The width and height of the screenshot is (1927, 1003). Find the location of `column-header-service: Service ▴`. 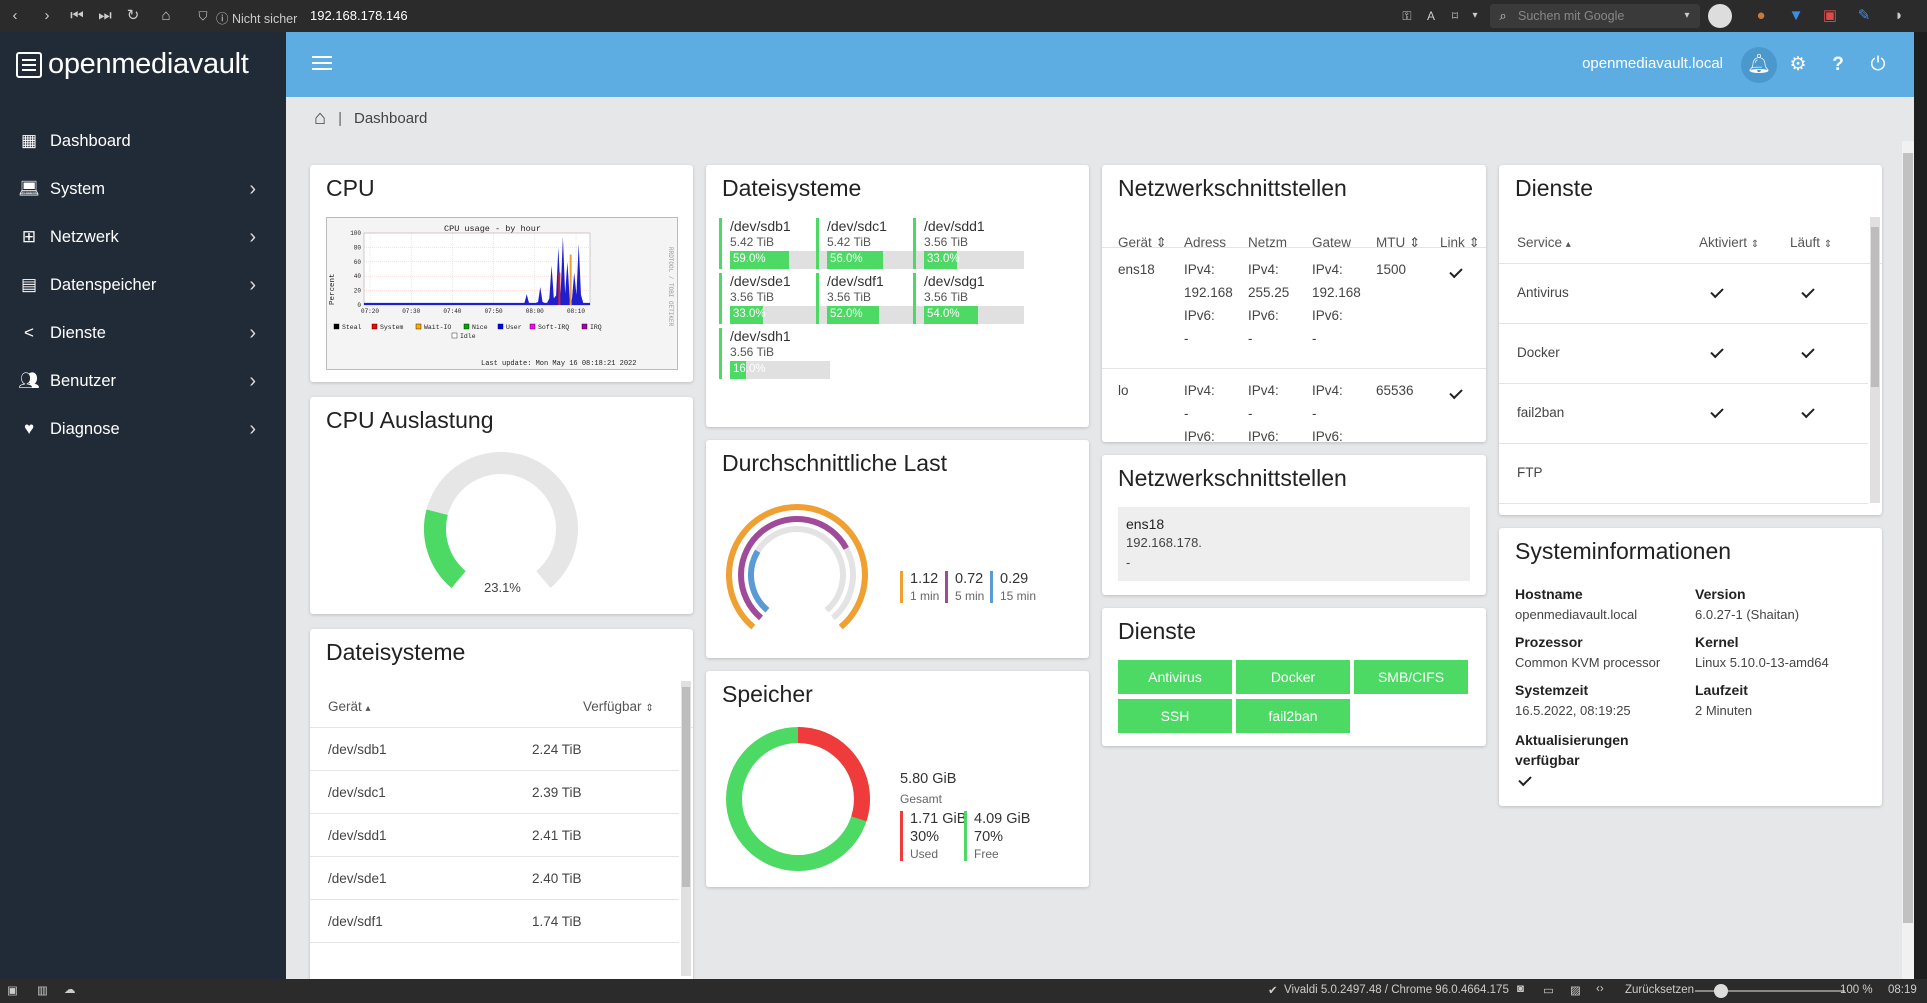

column-header-service: Service ▴ is located at coordinates (1544, 242).